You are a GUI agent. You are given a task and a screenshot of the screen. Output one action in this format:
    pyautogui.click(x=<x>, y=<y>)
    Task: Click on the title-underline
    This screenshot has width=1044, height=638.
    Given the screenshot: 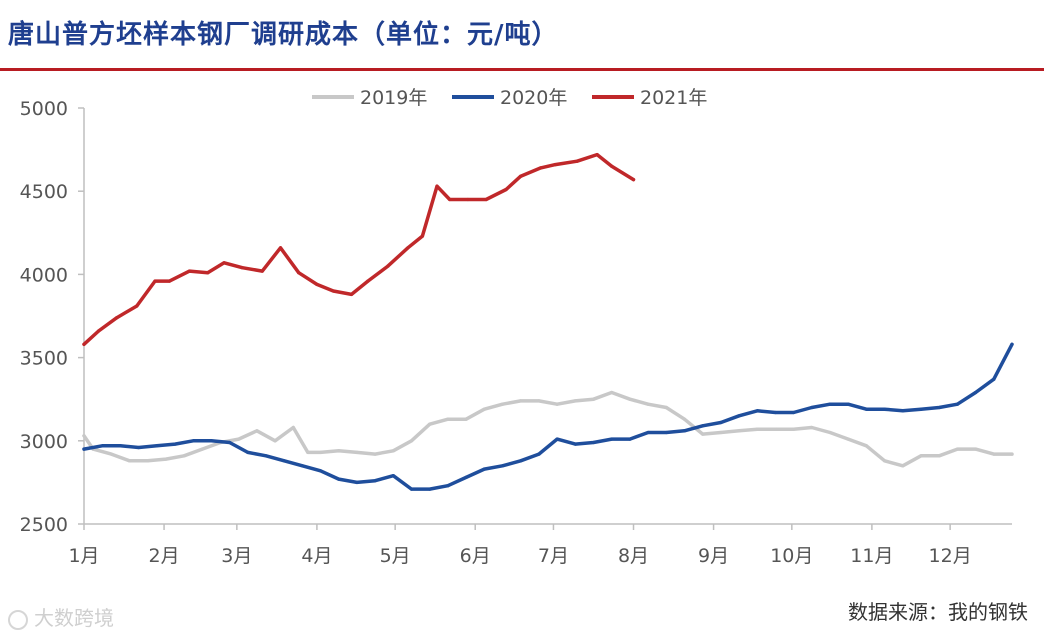 What is the action you would take?
    pyautogui.click(x=522, y=69)
    